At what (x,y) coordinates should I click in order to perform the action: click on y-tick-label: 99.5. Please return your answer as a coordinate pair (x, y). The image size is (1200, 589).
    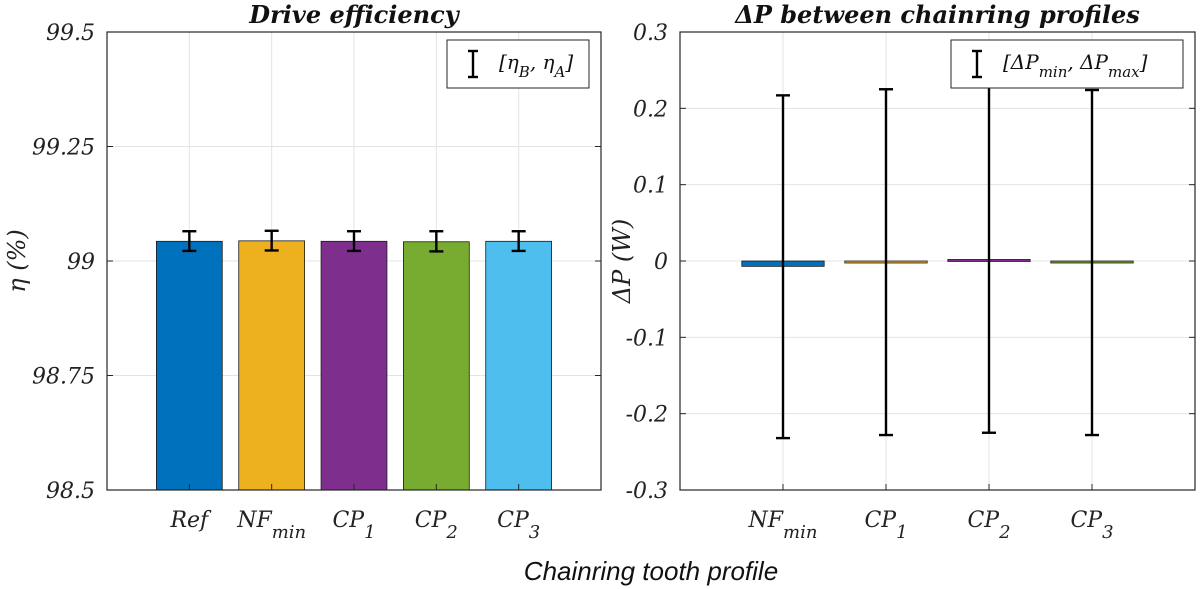
    Looking at the image, I should click on (70, 33).